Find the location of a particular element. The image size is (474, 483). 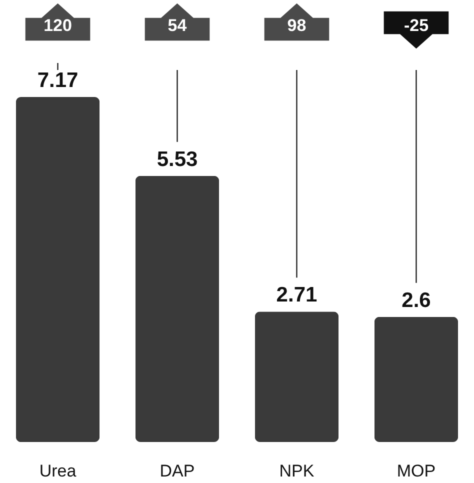

data-label: 7.17 is located at coordinates (57, 80).